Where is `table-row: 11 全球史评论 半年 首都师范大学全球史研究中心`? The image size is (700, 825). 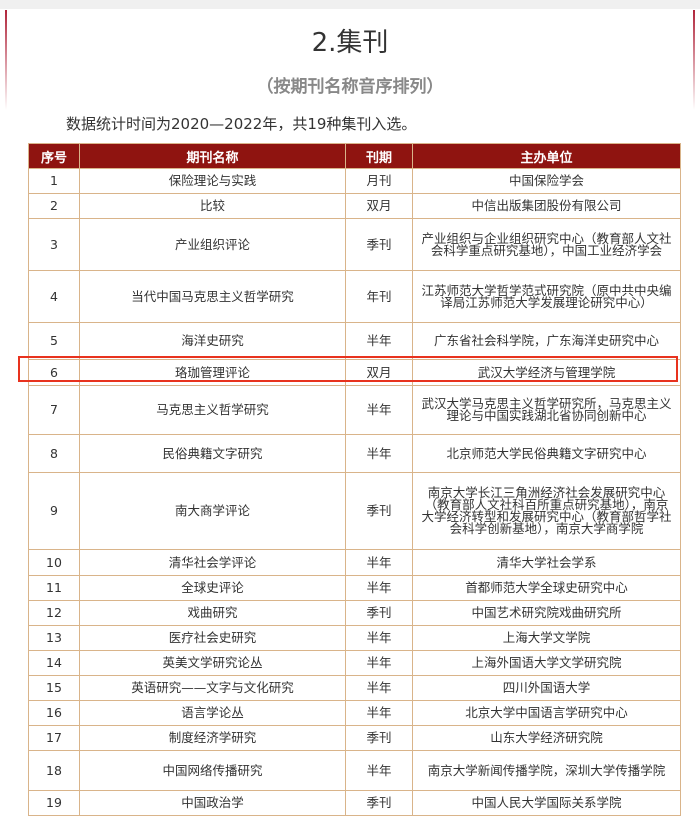
table-row: 11 全球史评论 半年 首都师范大学全球史研究中心 is located at coordinates (354, 588).